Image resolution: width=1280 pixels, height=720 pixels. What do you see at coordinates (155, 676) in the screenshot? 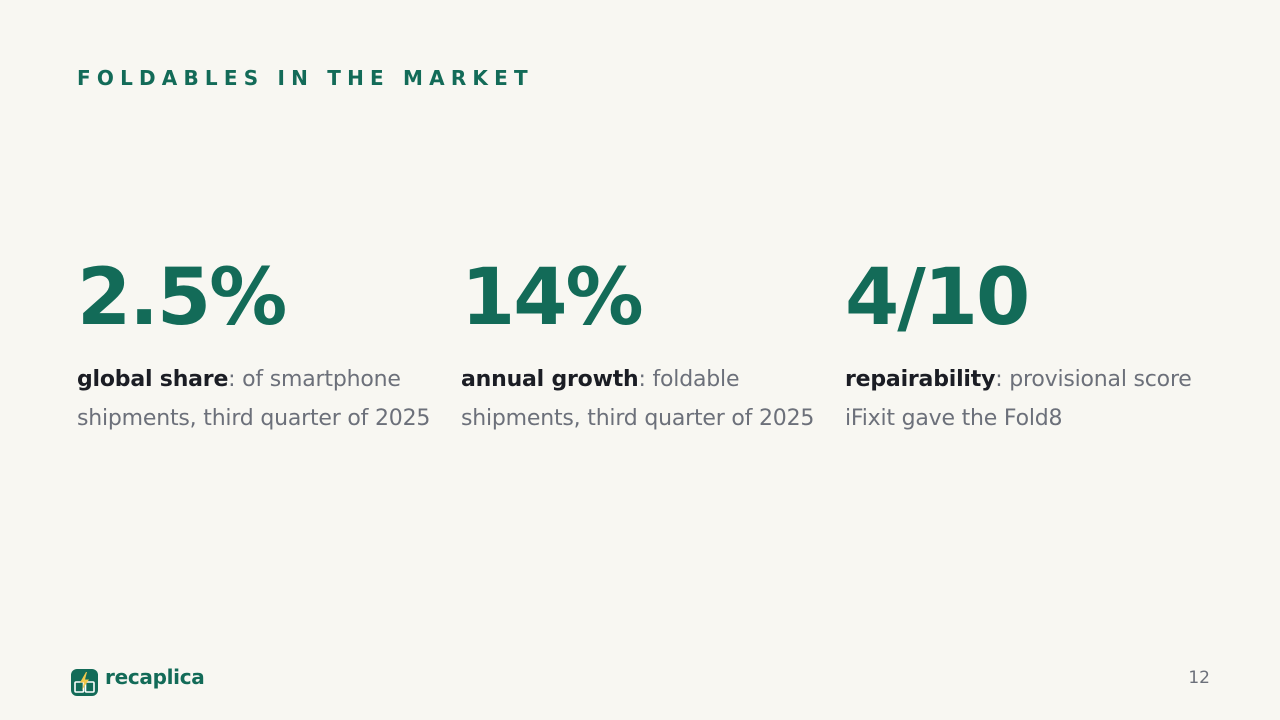
I see `brand-name: recaplica` at bounding box center [155, 676].